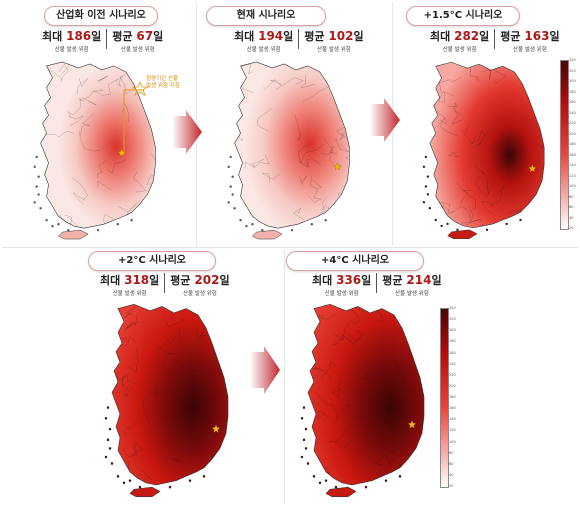 Image resolution: width=580 pixels, height=508 pixels. What do you see at coordinates (152, 261) in the screenshot?
I see `panel-title: +2°C 시나리오` at bounding box center [152, 261].